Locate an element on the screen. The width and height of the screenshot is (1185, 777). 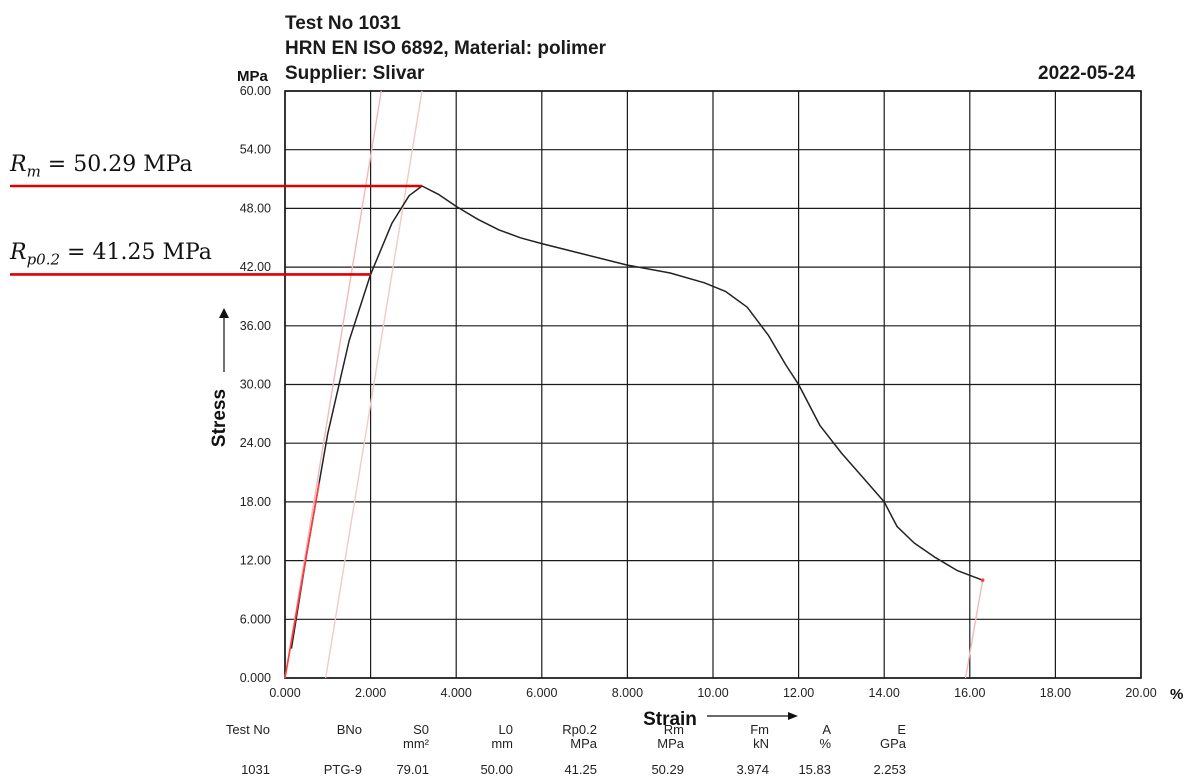
table-unit: kN is located at coordinates (761, 743).